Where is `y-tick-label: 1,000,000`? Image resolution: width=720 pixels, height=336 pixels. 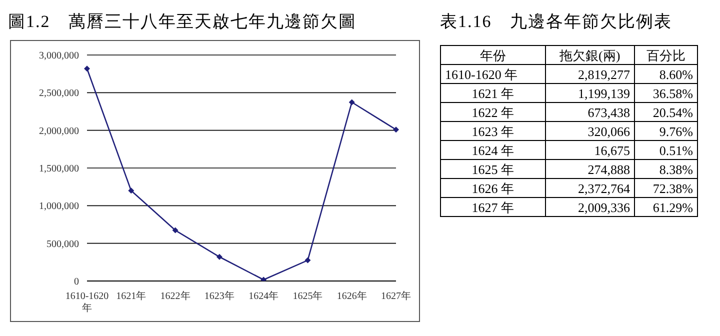
y-tick-label: 1,000,000 is located at coordinates (59, 206).